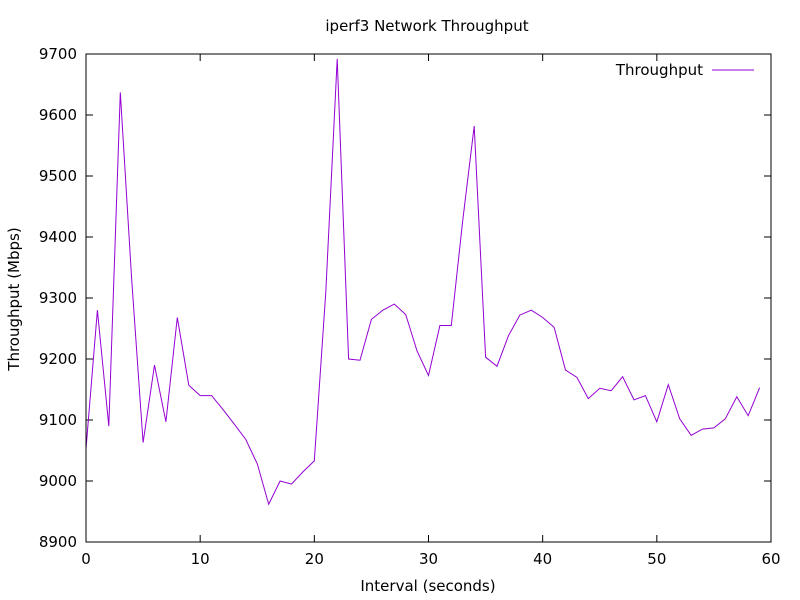 This screenshot has height=600, width=800. Describe the element at coordinates (656, 559) in the screenshot. I see `x-tick-label: 50` at that location.